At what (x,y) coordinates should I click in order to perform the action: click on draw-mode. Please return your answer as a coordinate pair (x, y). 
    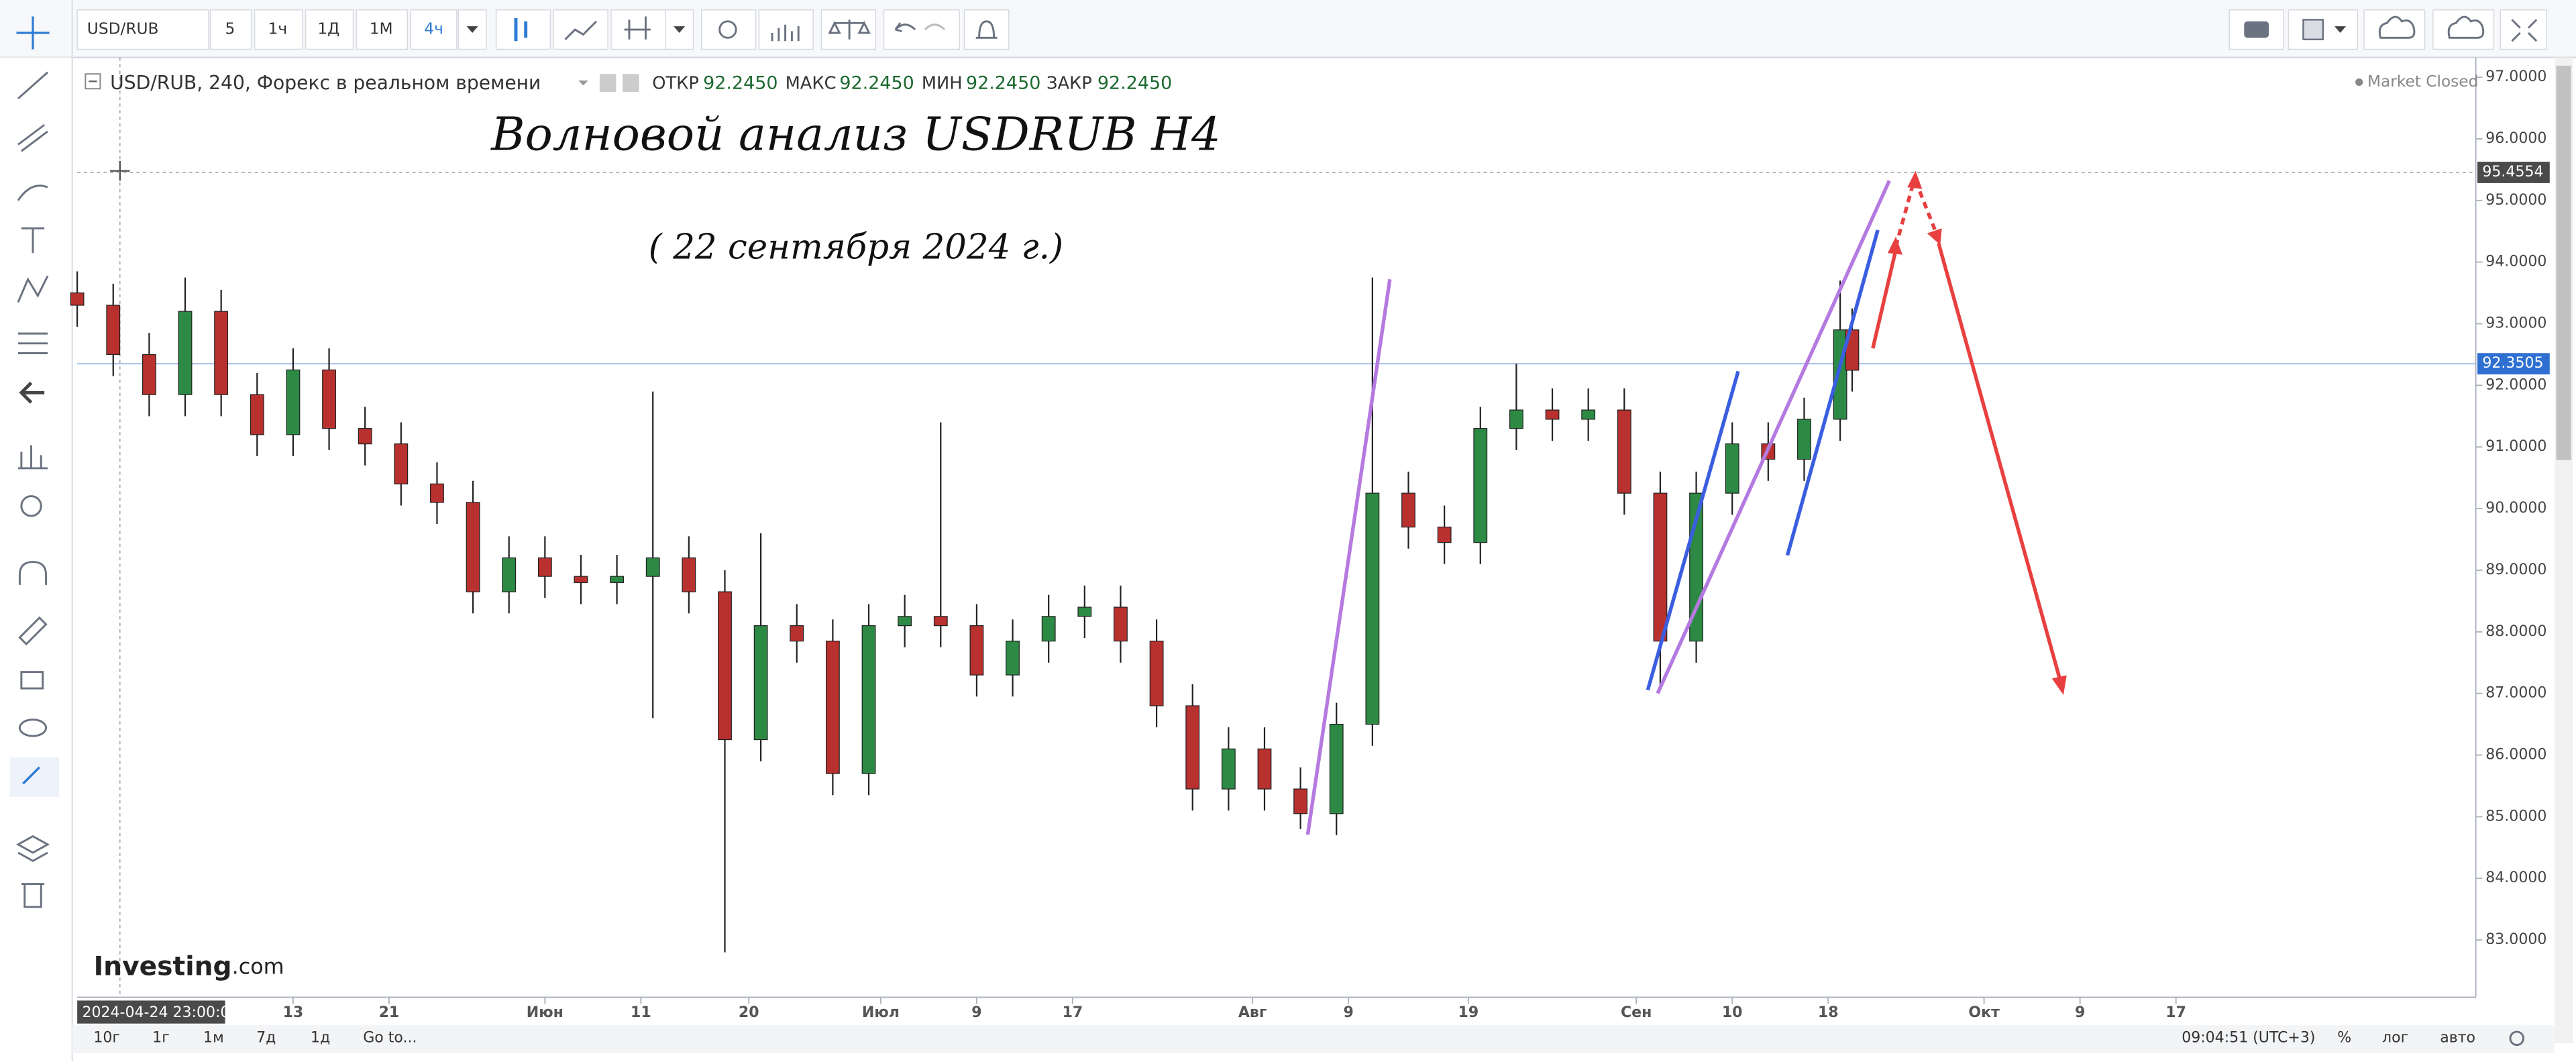
    Looking at the image, I should click on (33, 631).